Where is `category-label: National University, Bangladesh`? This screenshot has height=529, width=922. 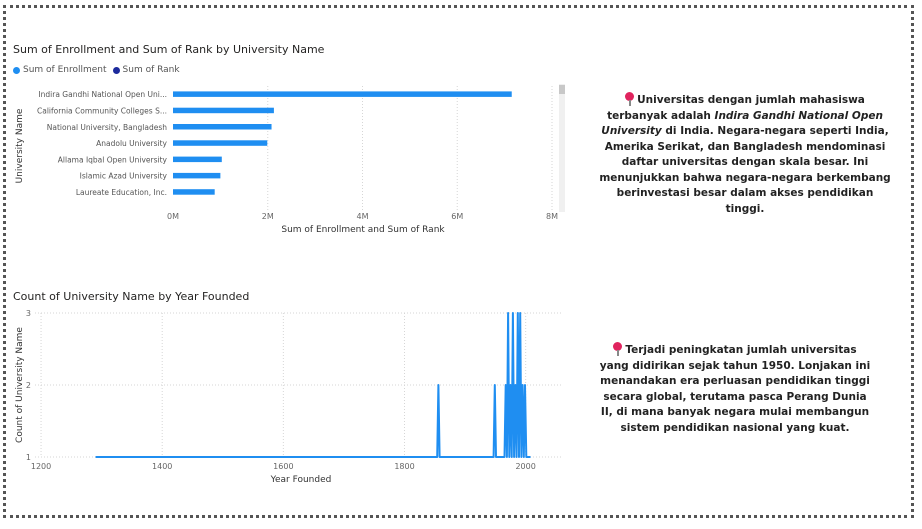
category-label: National University, Bangladesh is located at coordinates (107, 127).